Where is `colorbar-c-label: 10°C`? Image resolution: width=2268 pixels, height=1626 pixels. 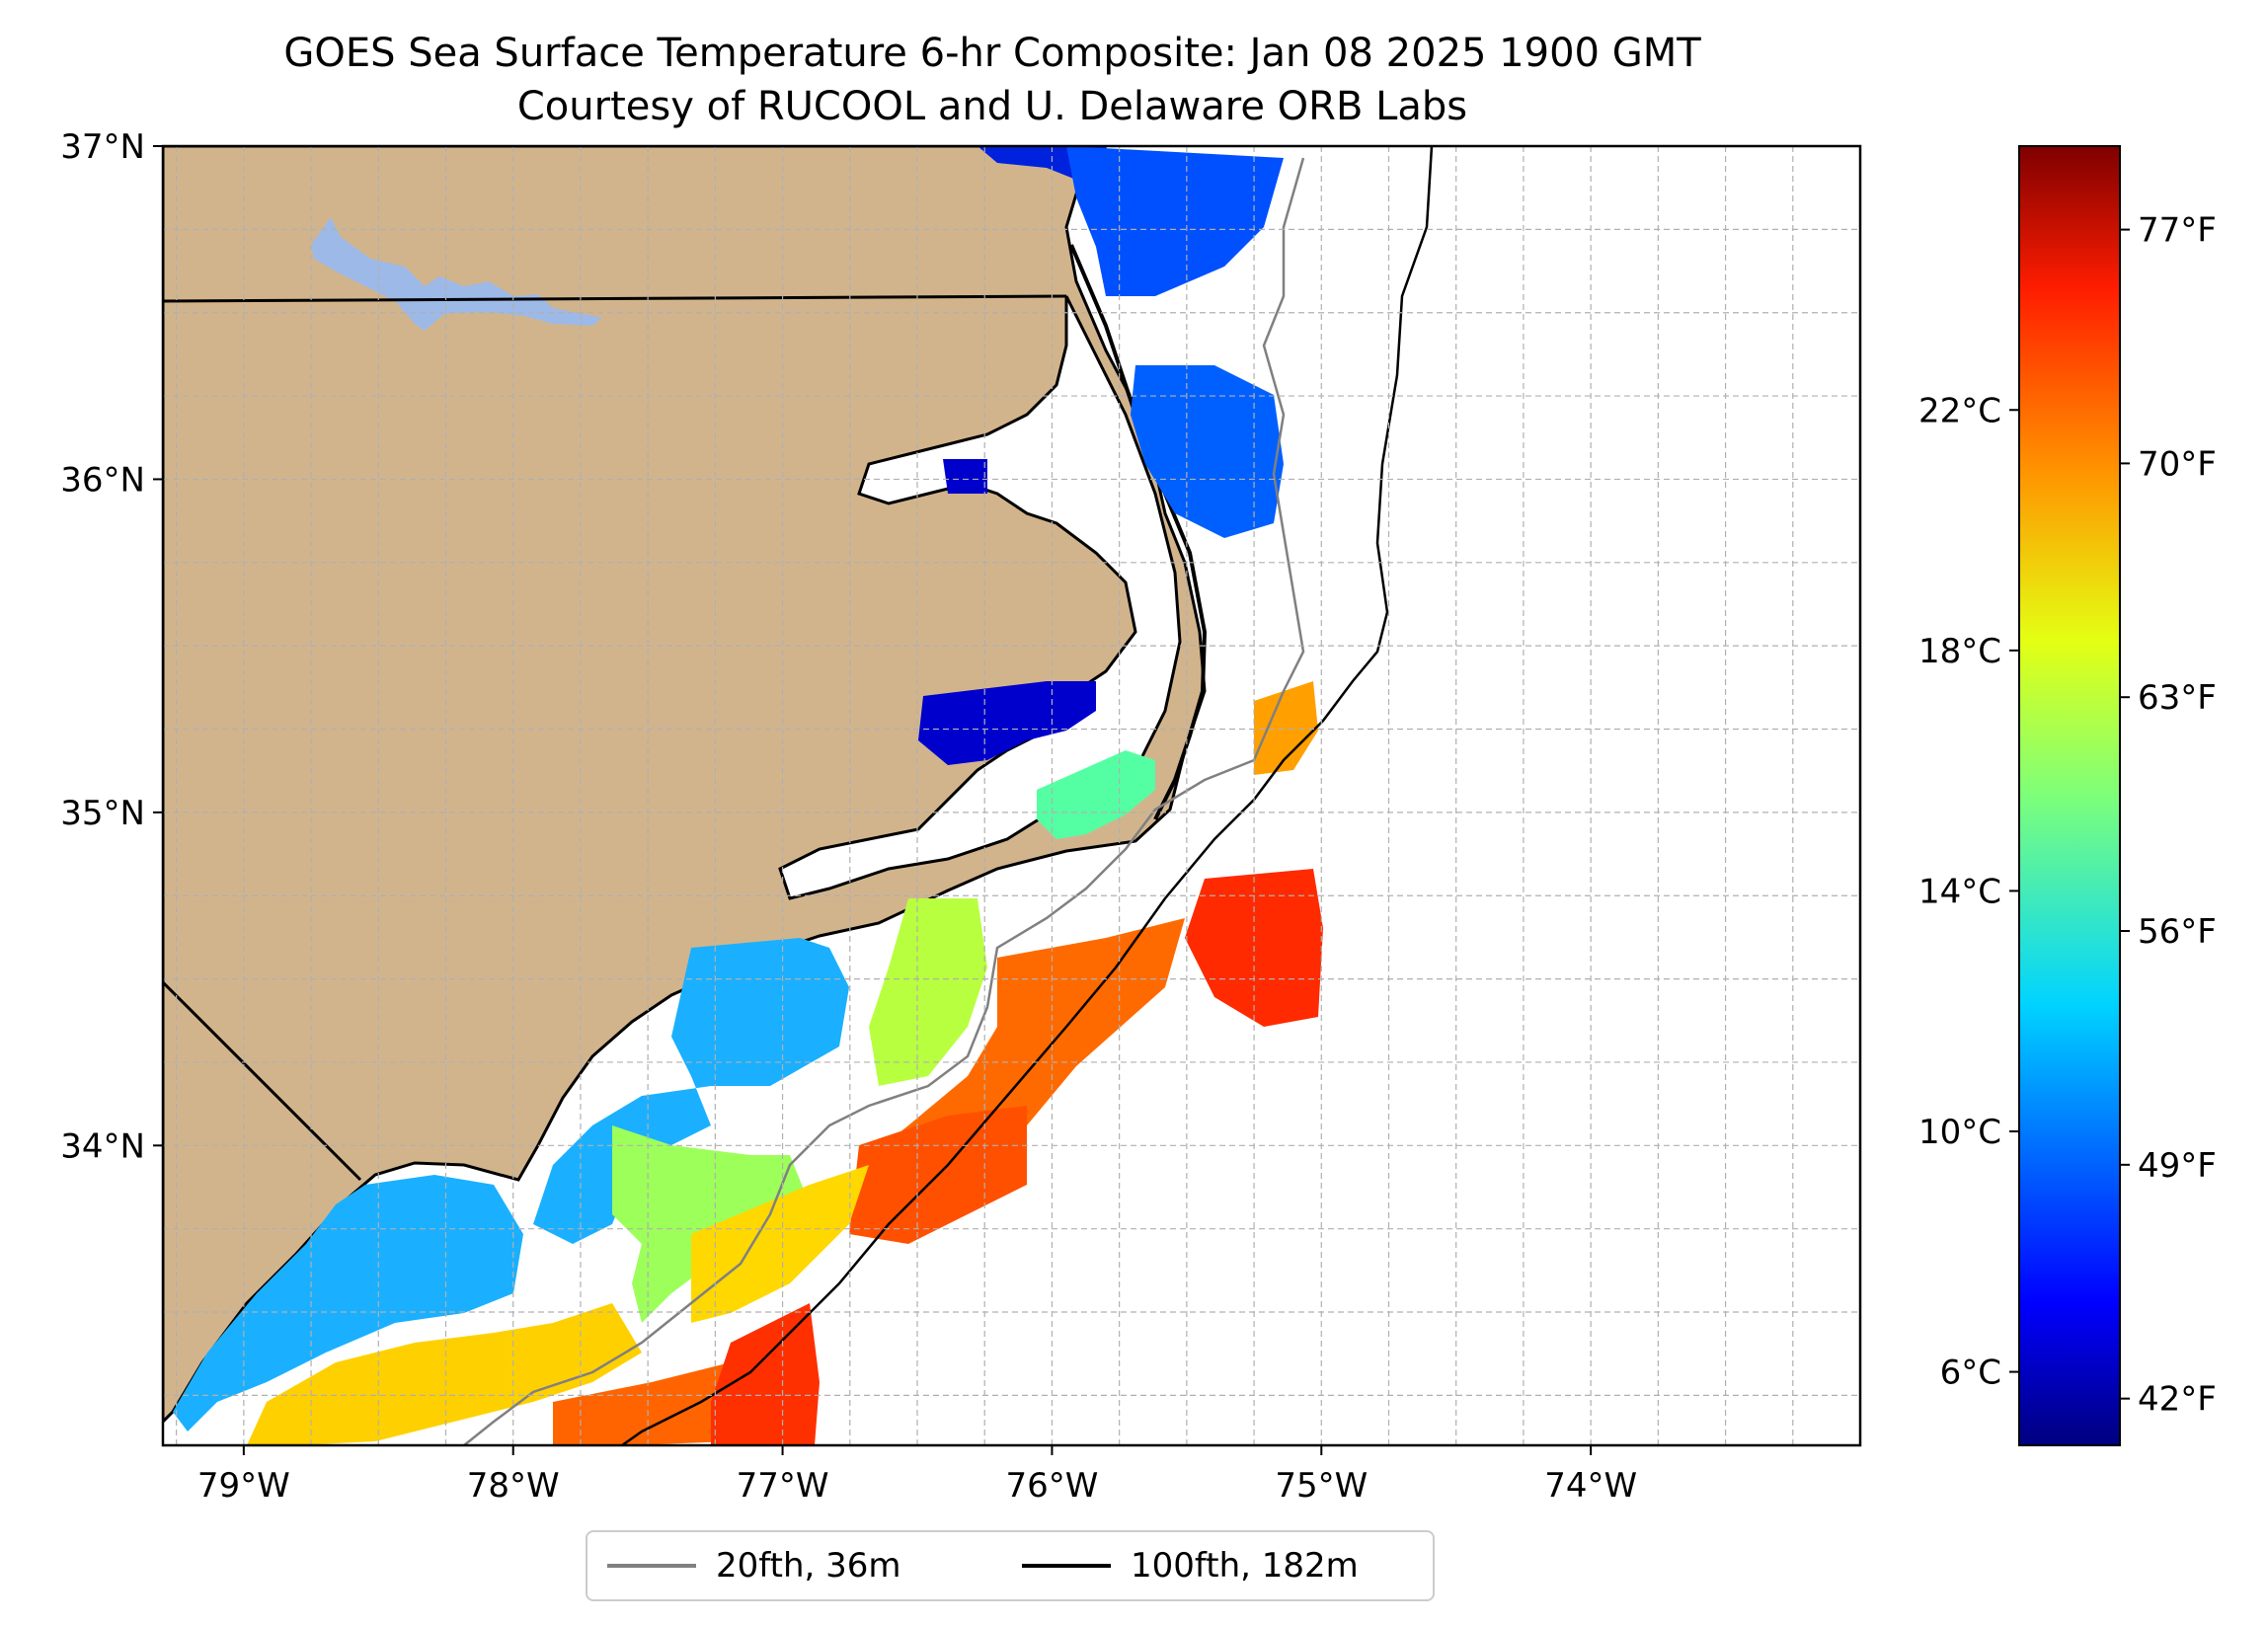
colorbar-c-label: 10°C is located at coordinates (1959, 1132).